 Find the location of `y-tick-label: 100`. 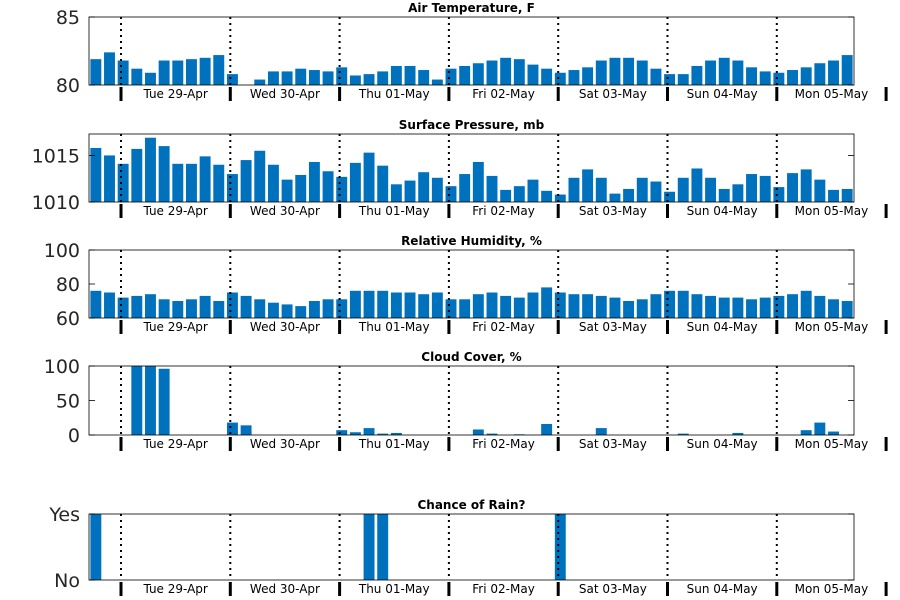

y-tick-label: 100 is located at coordinates (62, 251).